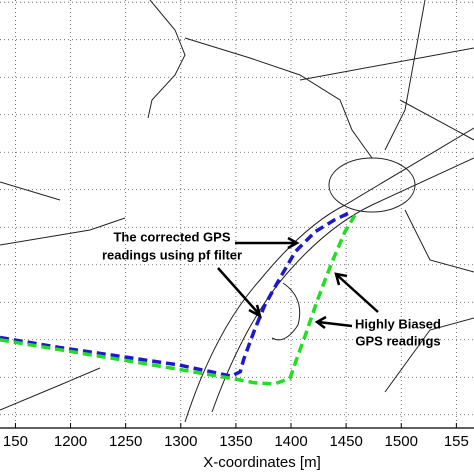 The image size is (474, 474). I want to click on annotation-line: GPS readings, so click(397, 340).